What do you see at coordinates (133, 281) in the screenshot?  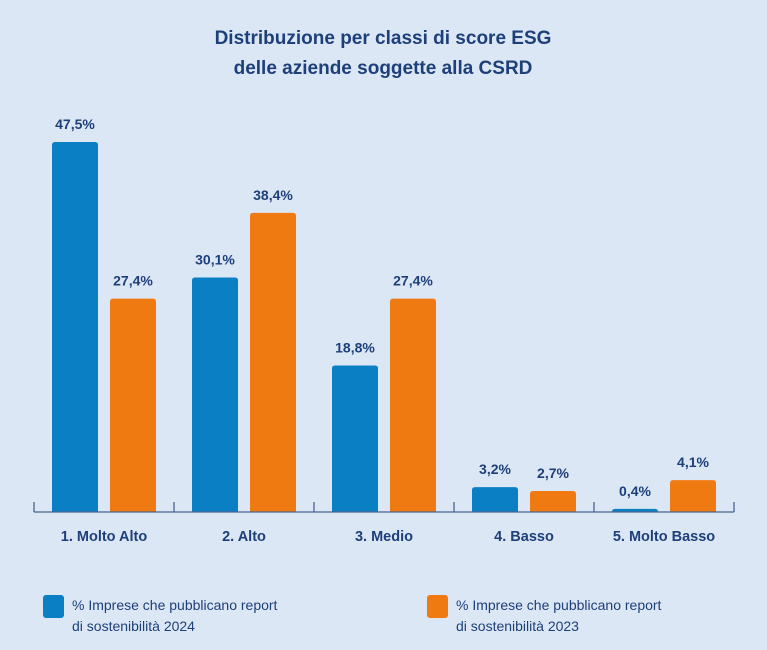 I see `data-label-2023-1: 27,4%` at bounding box center [133, 281].